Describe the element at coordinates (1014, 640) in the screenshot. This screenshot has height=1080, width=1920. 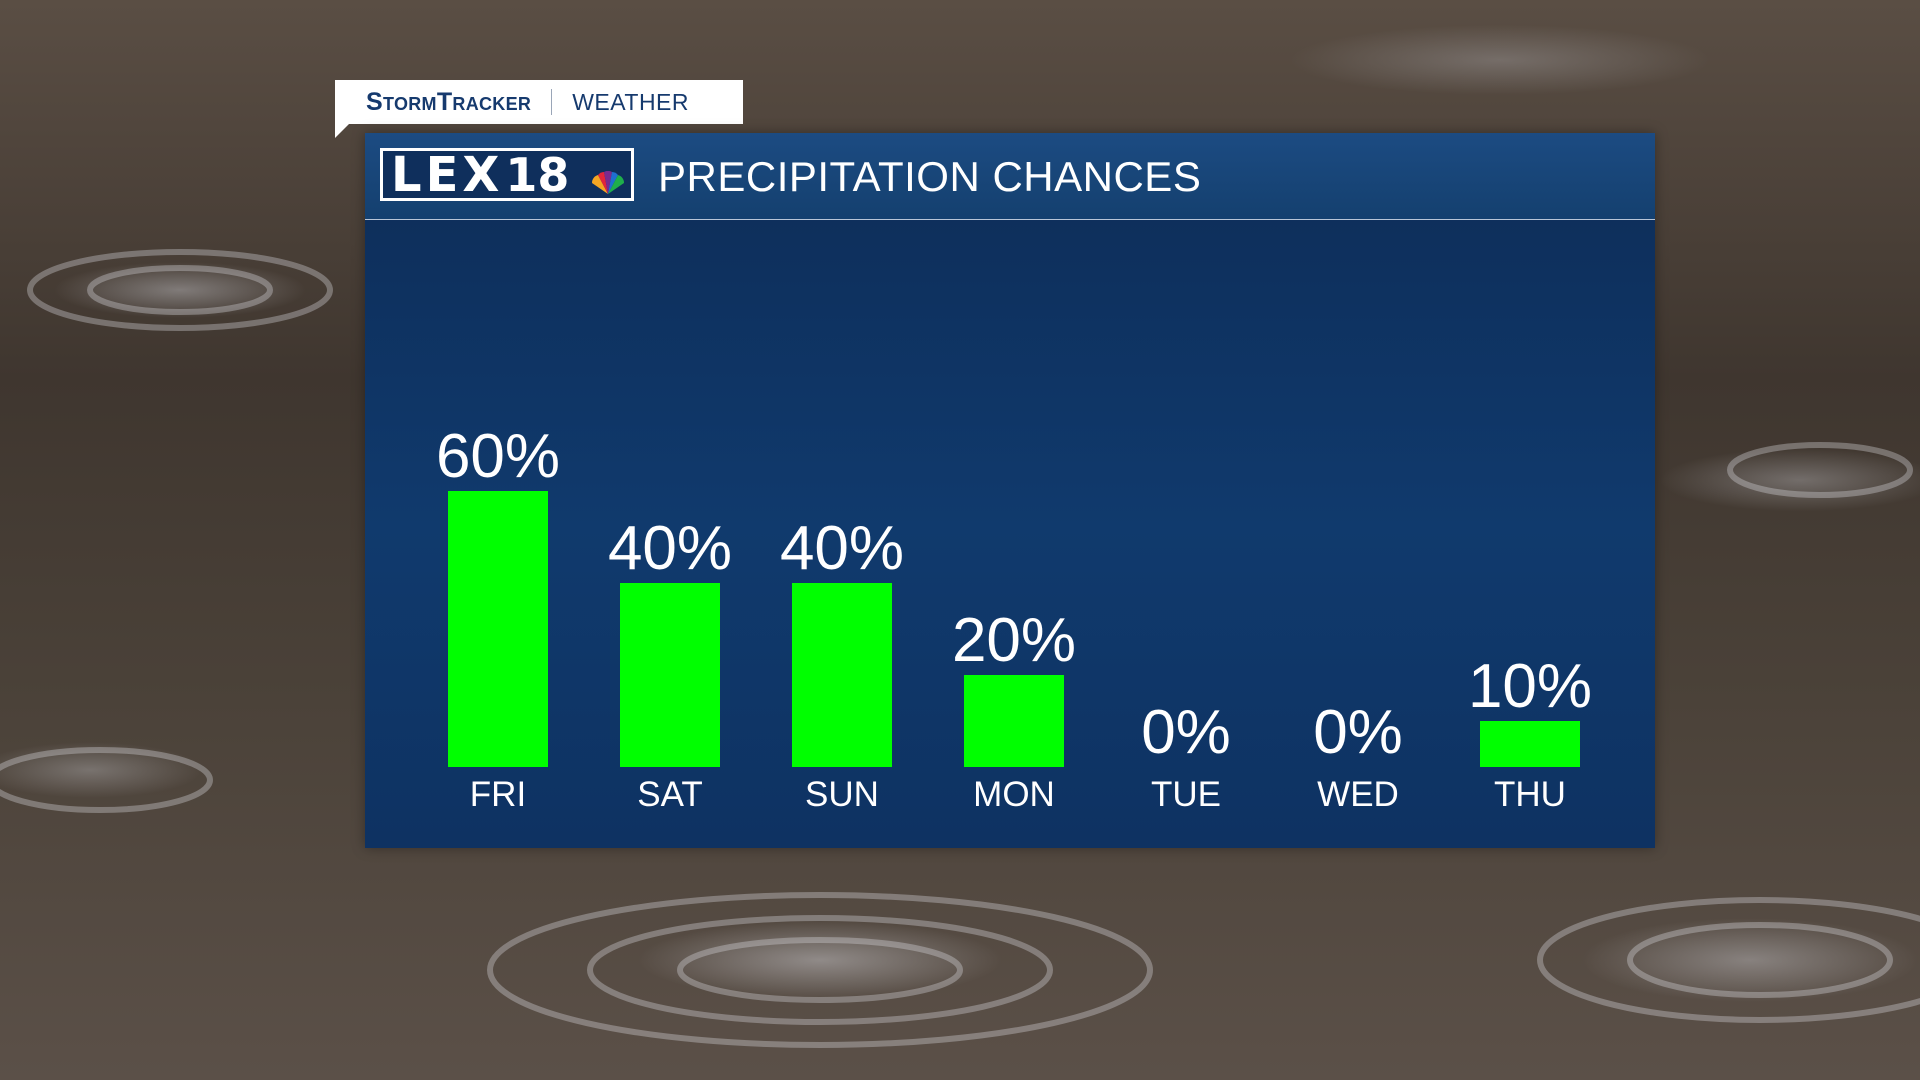
I see `value-label-mon: 20%` at that location.